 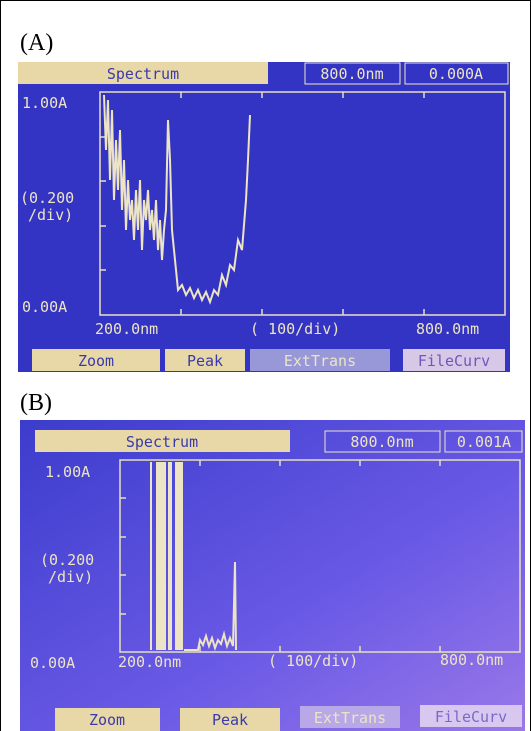 I want to click on panel-label: (A), so click(x=36, y=43).